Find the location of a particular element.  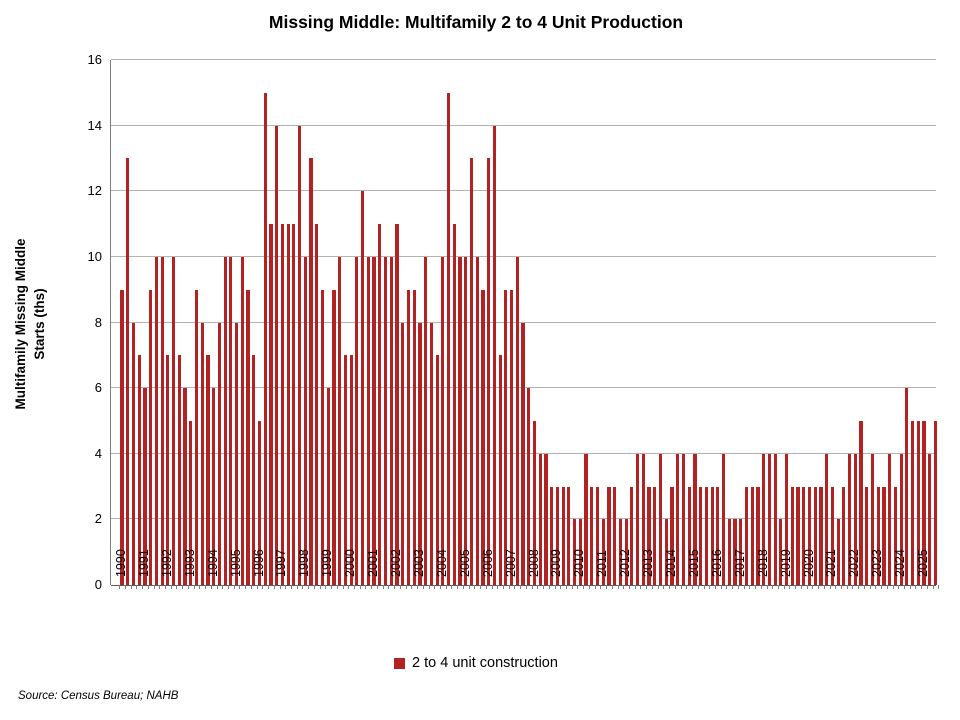

x-axis-label: 2015 is located at coordinates (693, 563).